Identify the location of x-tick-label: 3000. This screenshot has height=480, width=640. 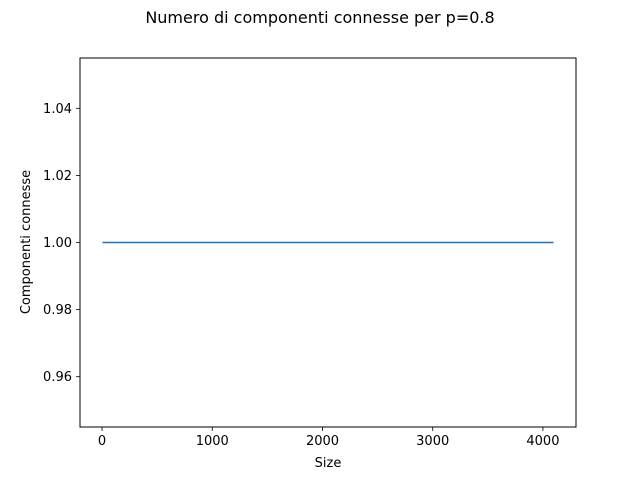
(432, 441).